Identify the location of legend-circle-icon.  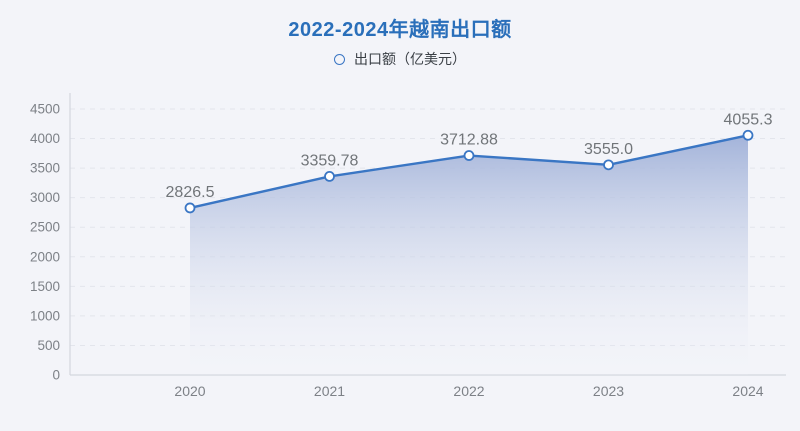
(339, 59).